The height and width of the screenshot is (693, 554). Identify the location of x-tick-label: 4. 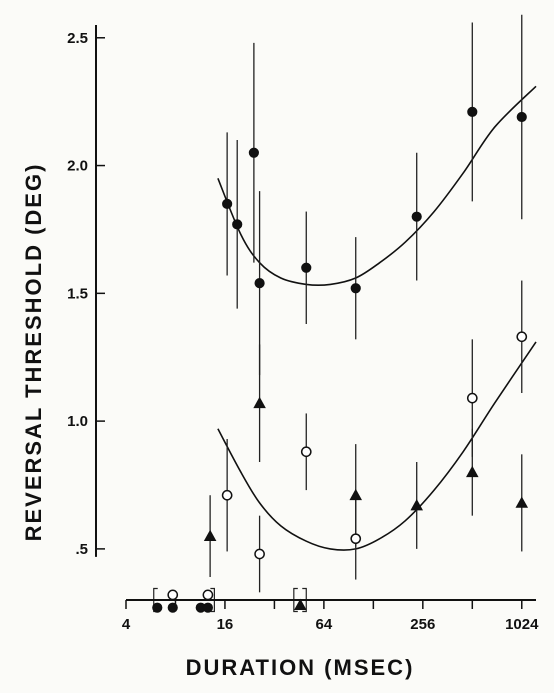
(126, 624).